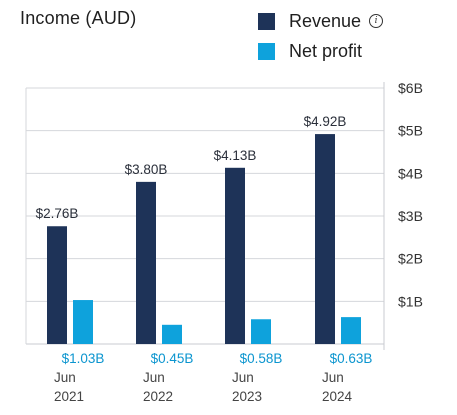 This screenshot has height=415, width=457. I want to click on data-label-net-profit: $0.45B, so click(172, 358).